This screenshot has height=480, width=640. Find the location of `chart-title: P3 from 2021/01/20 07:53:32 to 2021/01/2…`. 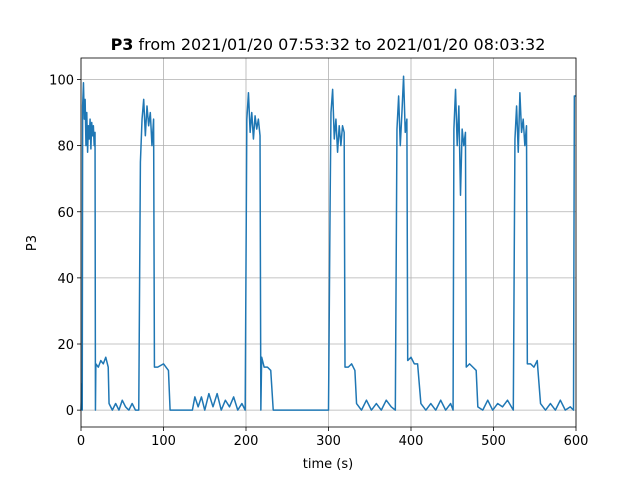

chart-title: P3 from 2021/01/20 07:53:32 to 2021/01/2… is located at coordinates (328, 44).